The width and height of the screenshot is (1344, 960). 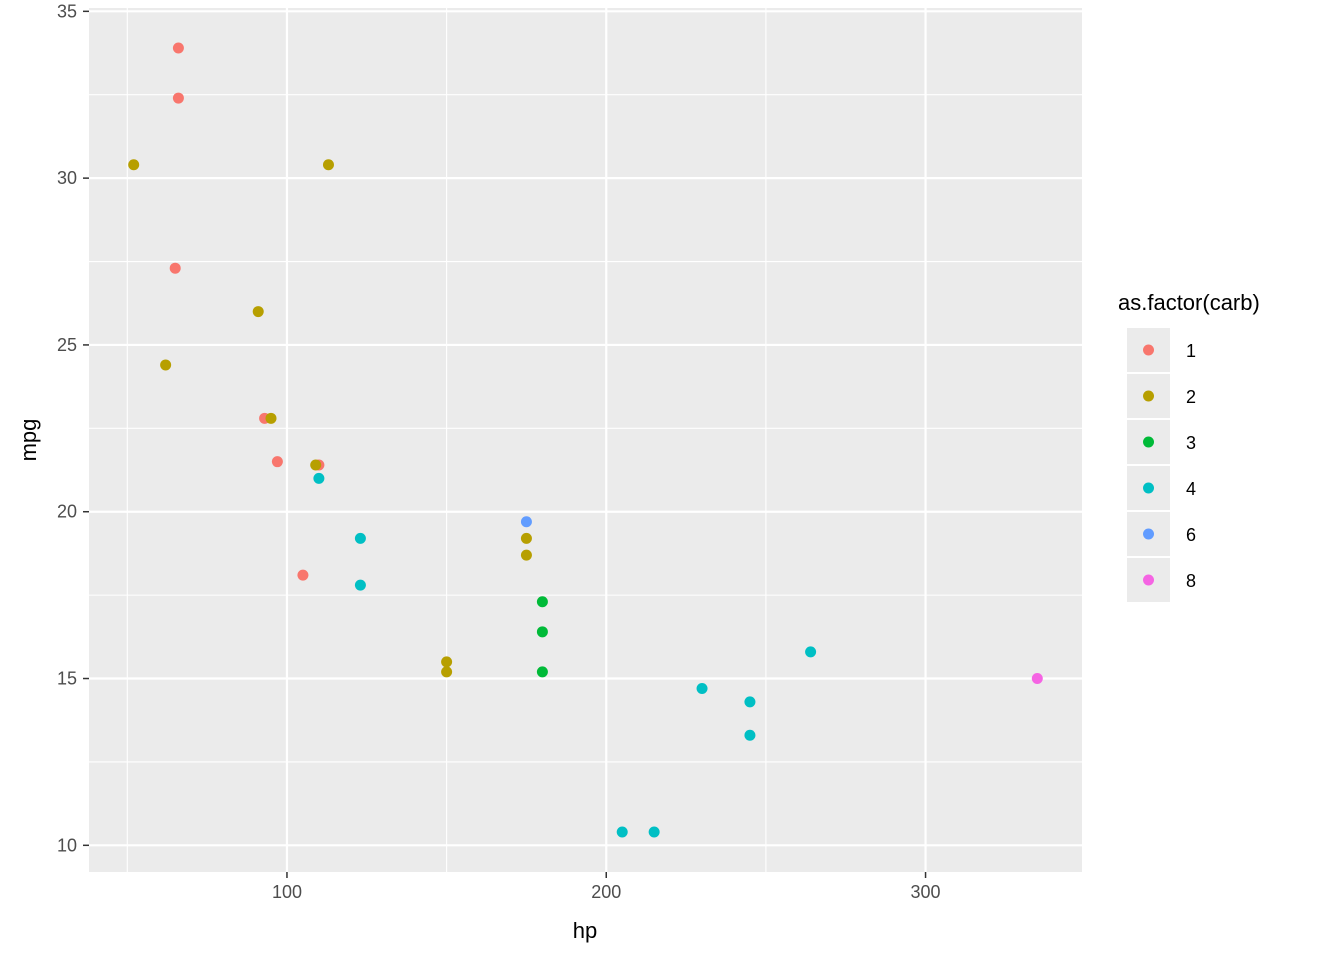 What do you see at coordinates (67, 11) in the screenshot?
I see `y-tick-label: 35` at bounding box center [67, 11].